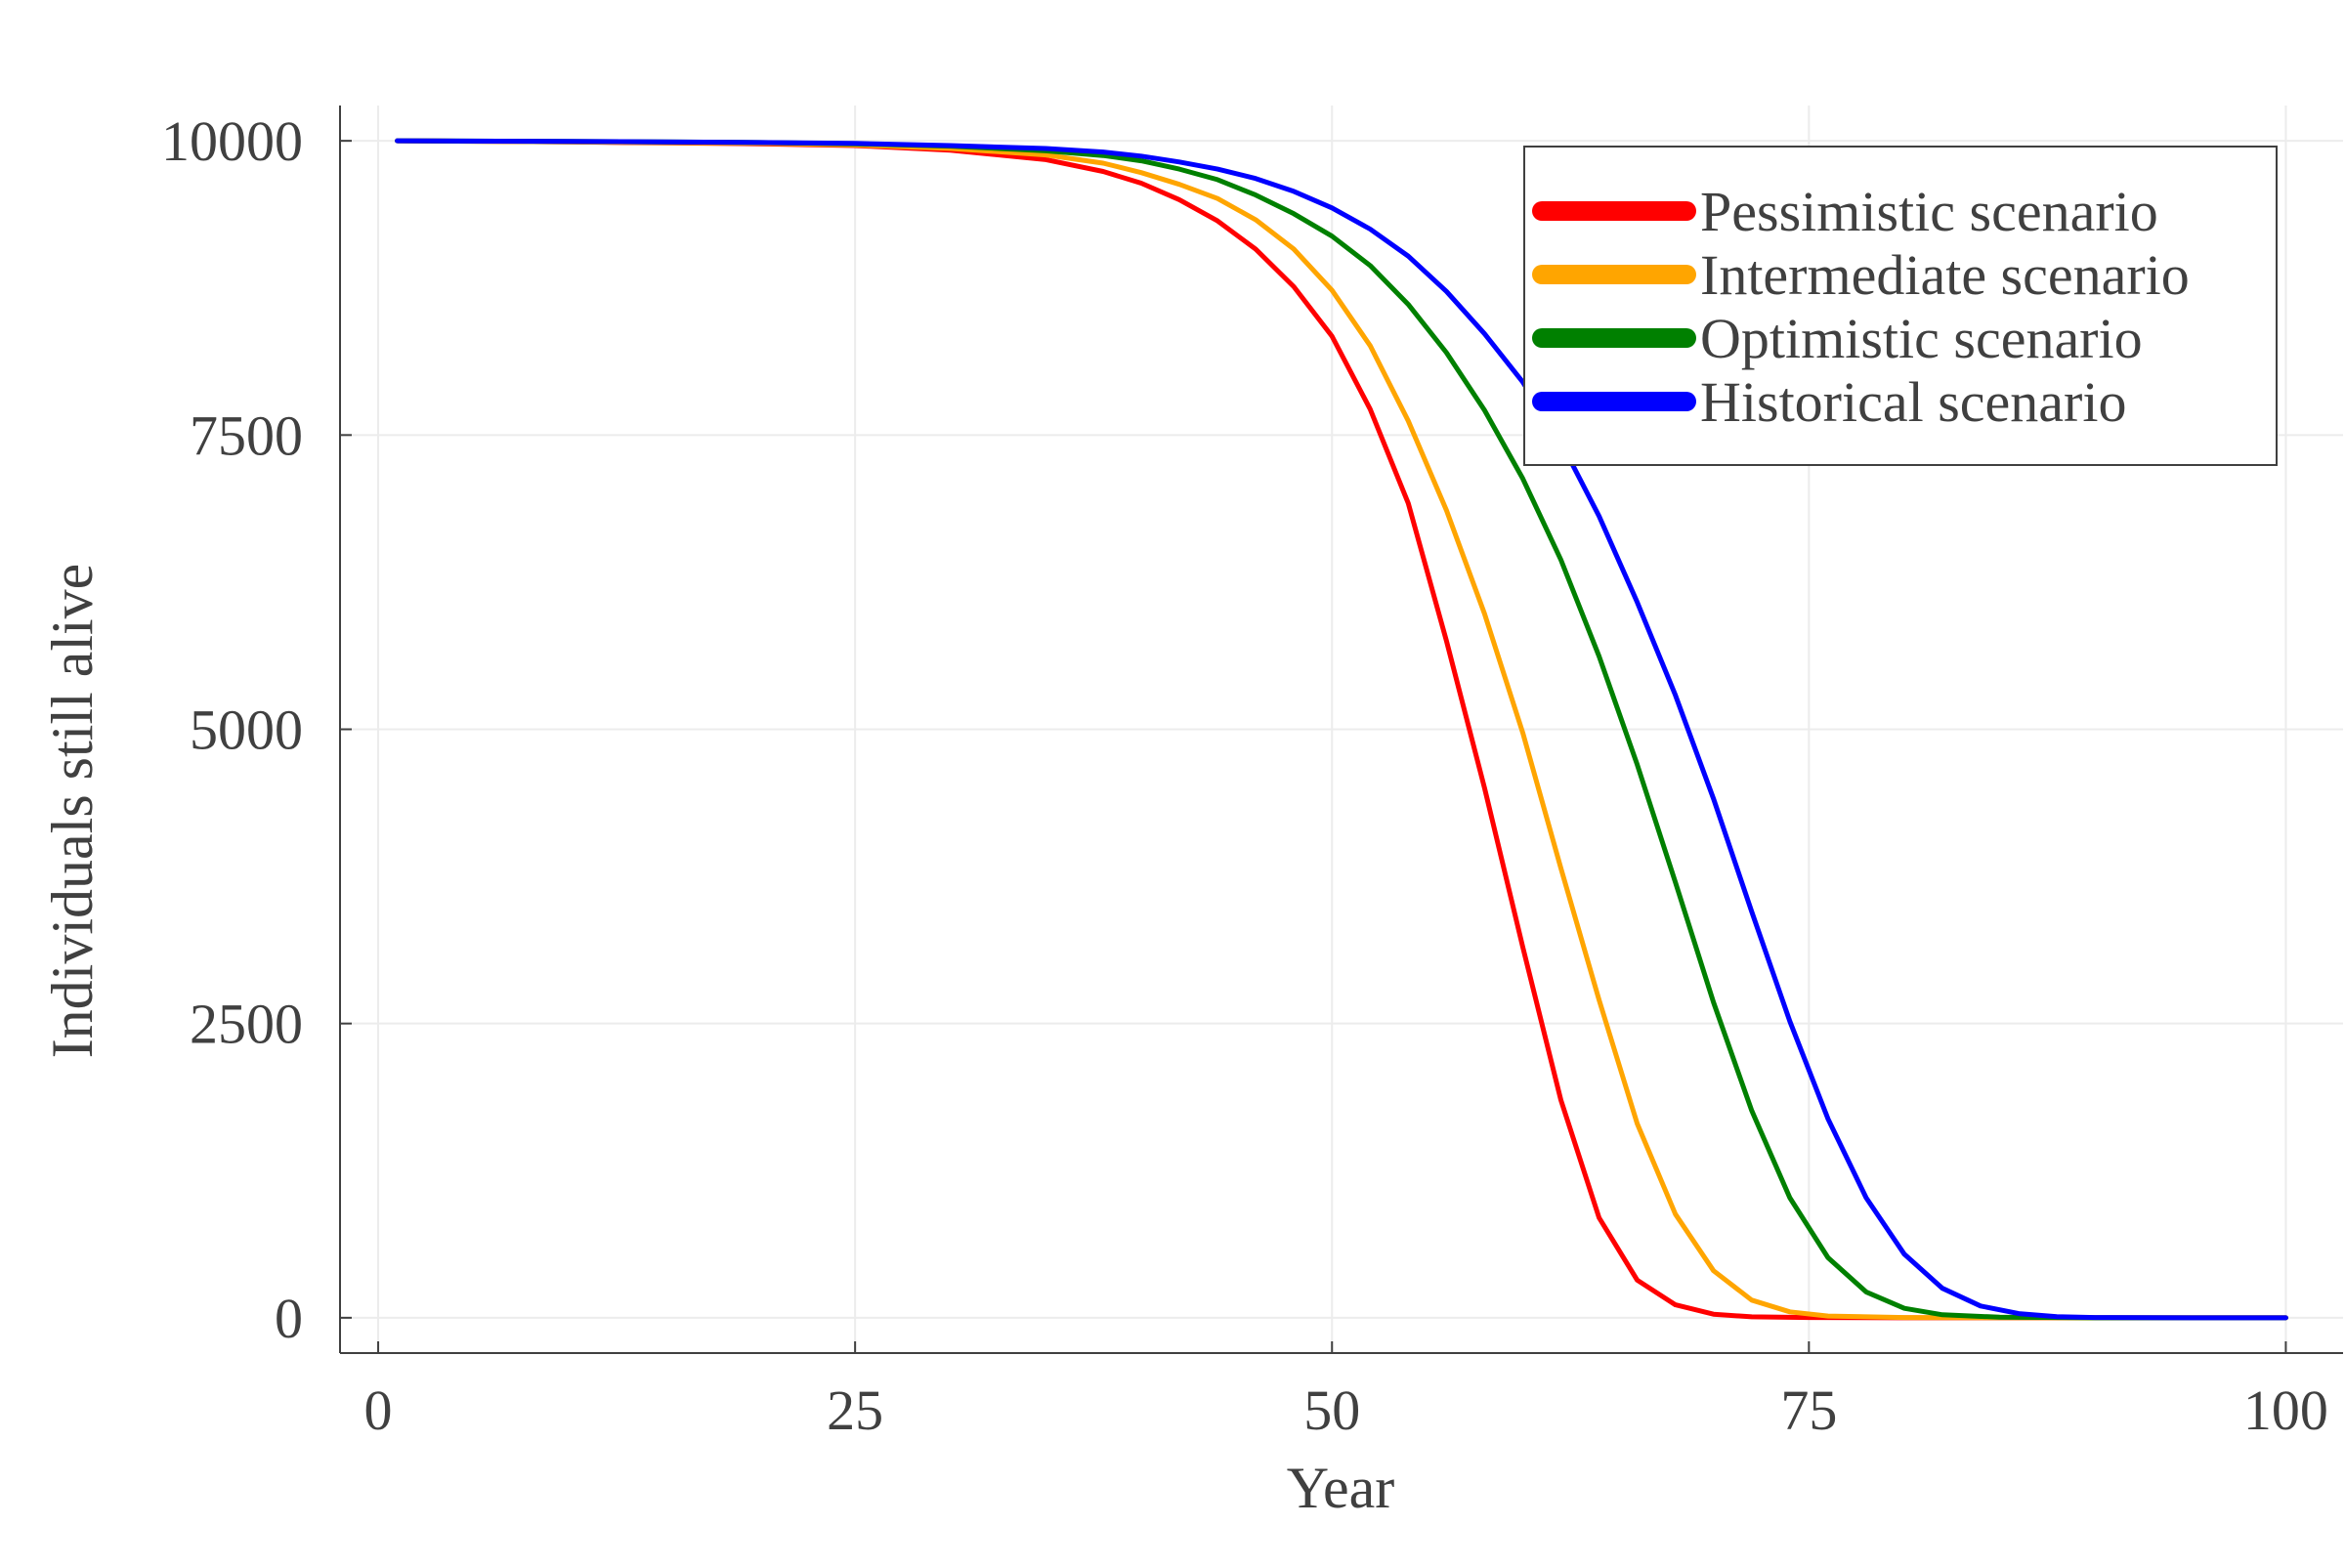 The image size is (2345, 1568). I want to click on y-tick-label: 5000, so click(246, 730).